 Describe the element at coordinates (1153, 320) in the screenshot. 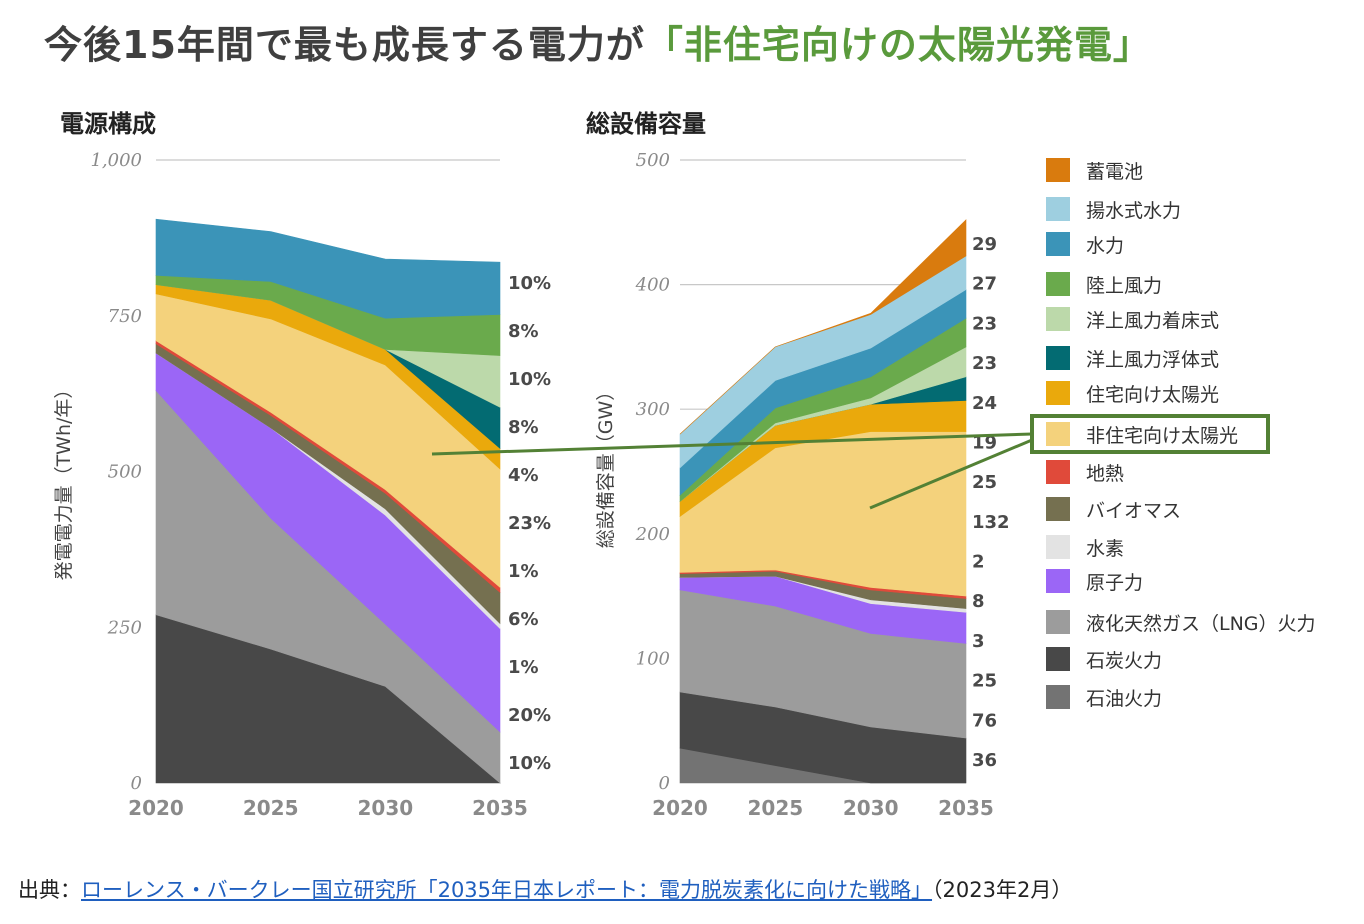

I see `legend-label: 洋上風力着床式` at that location.